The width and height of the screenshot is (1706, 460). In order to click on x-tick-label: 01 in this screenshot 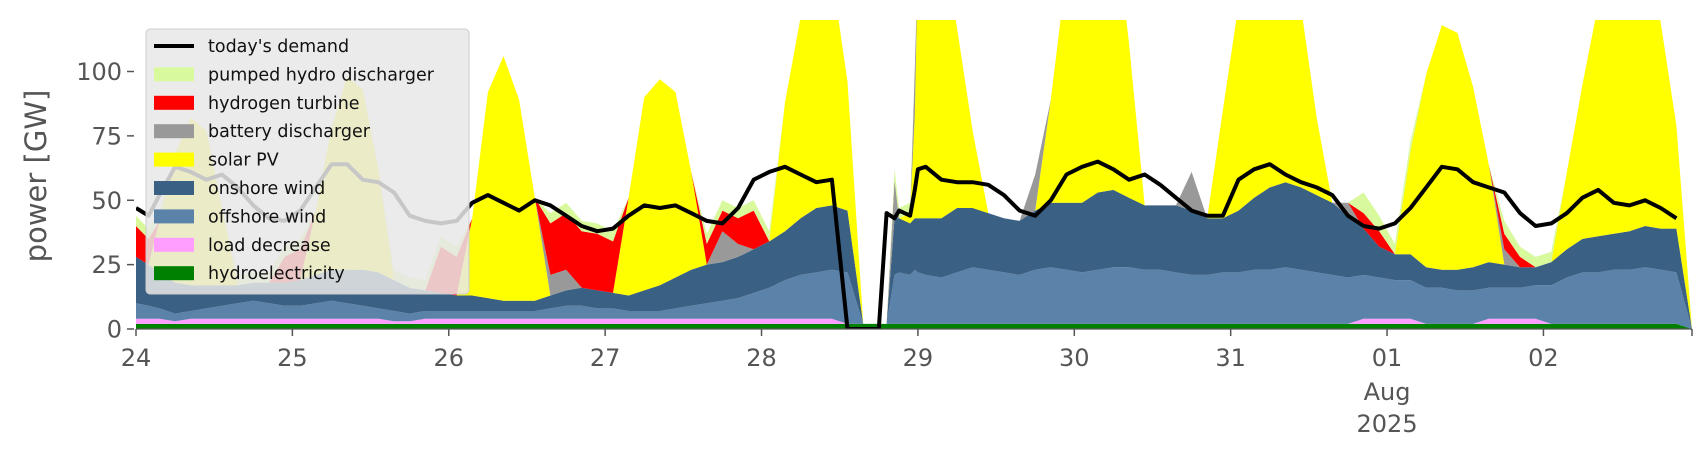, I will do `click(1387, 358)`.